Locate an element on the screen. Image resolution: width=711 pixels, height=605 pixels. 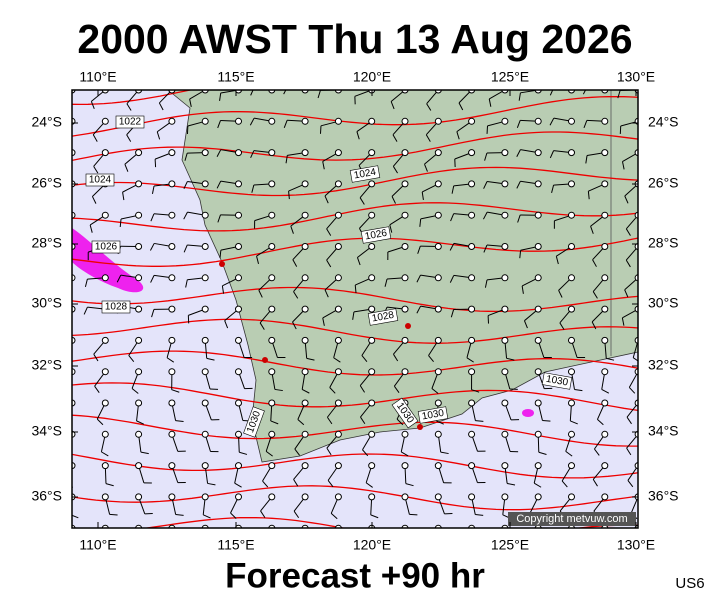
latitude-label: 26°S is located at coordinates (663, 183).